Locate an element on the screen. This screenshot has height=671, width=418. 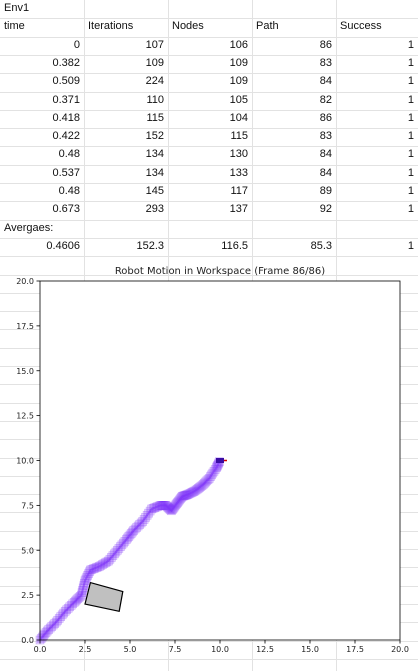
y-tick-label: 5.0 is located at coordinates (27, 550).